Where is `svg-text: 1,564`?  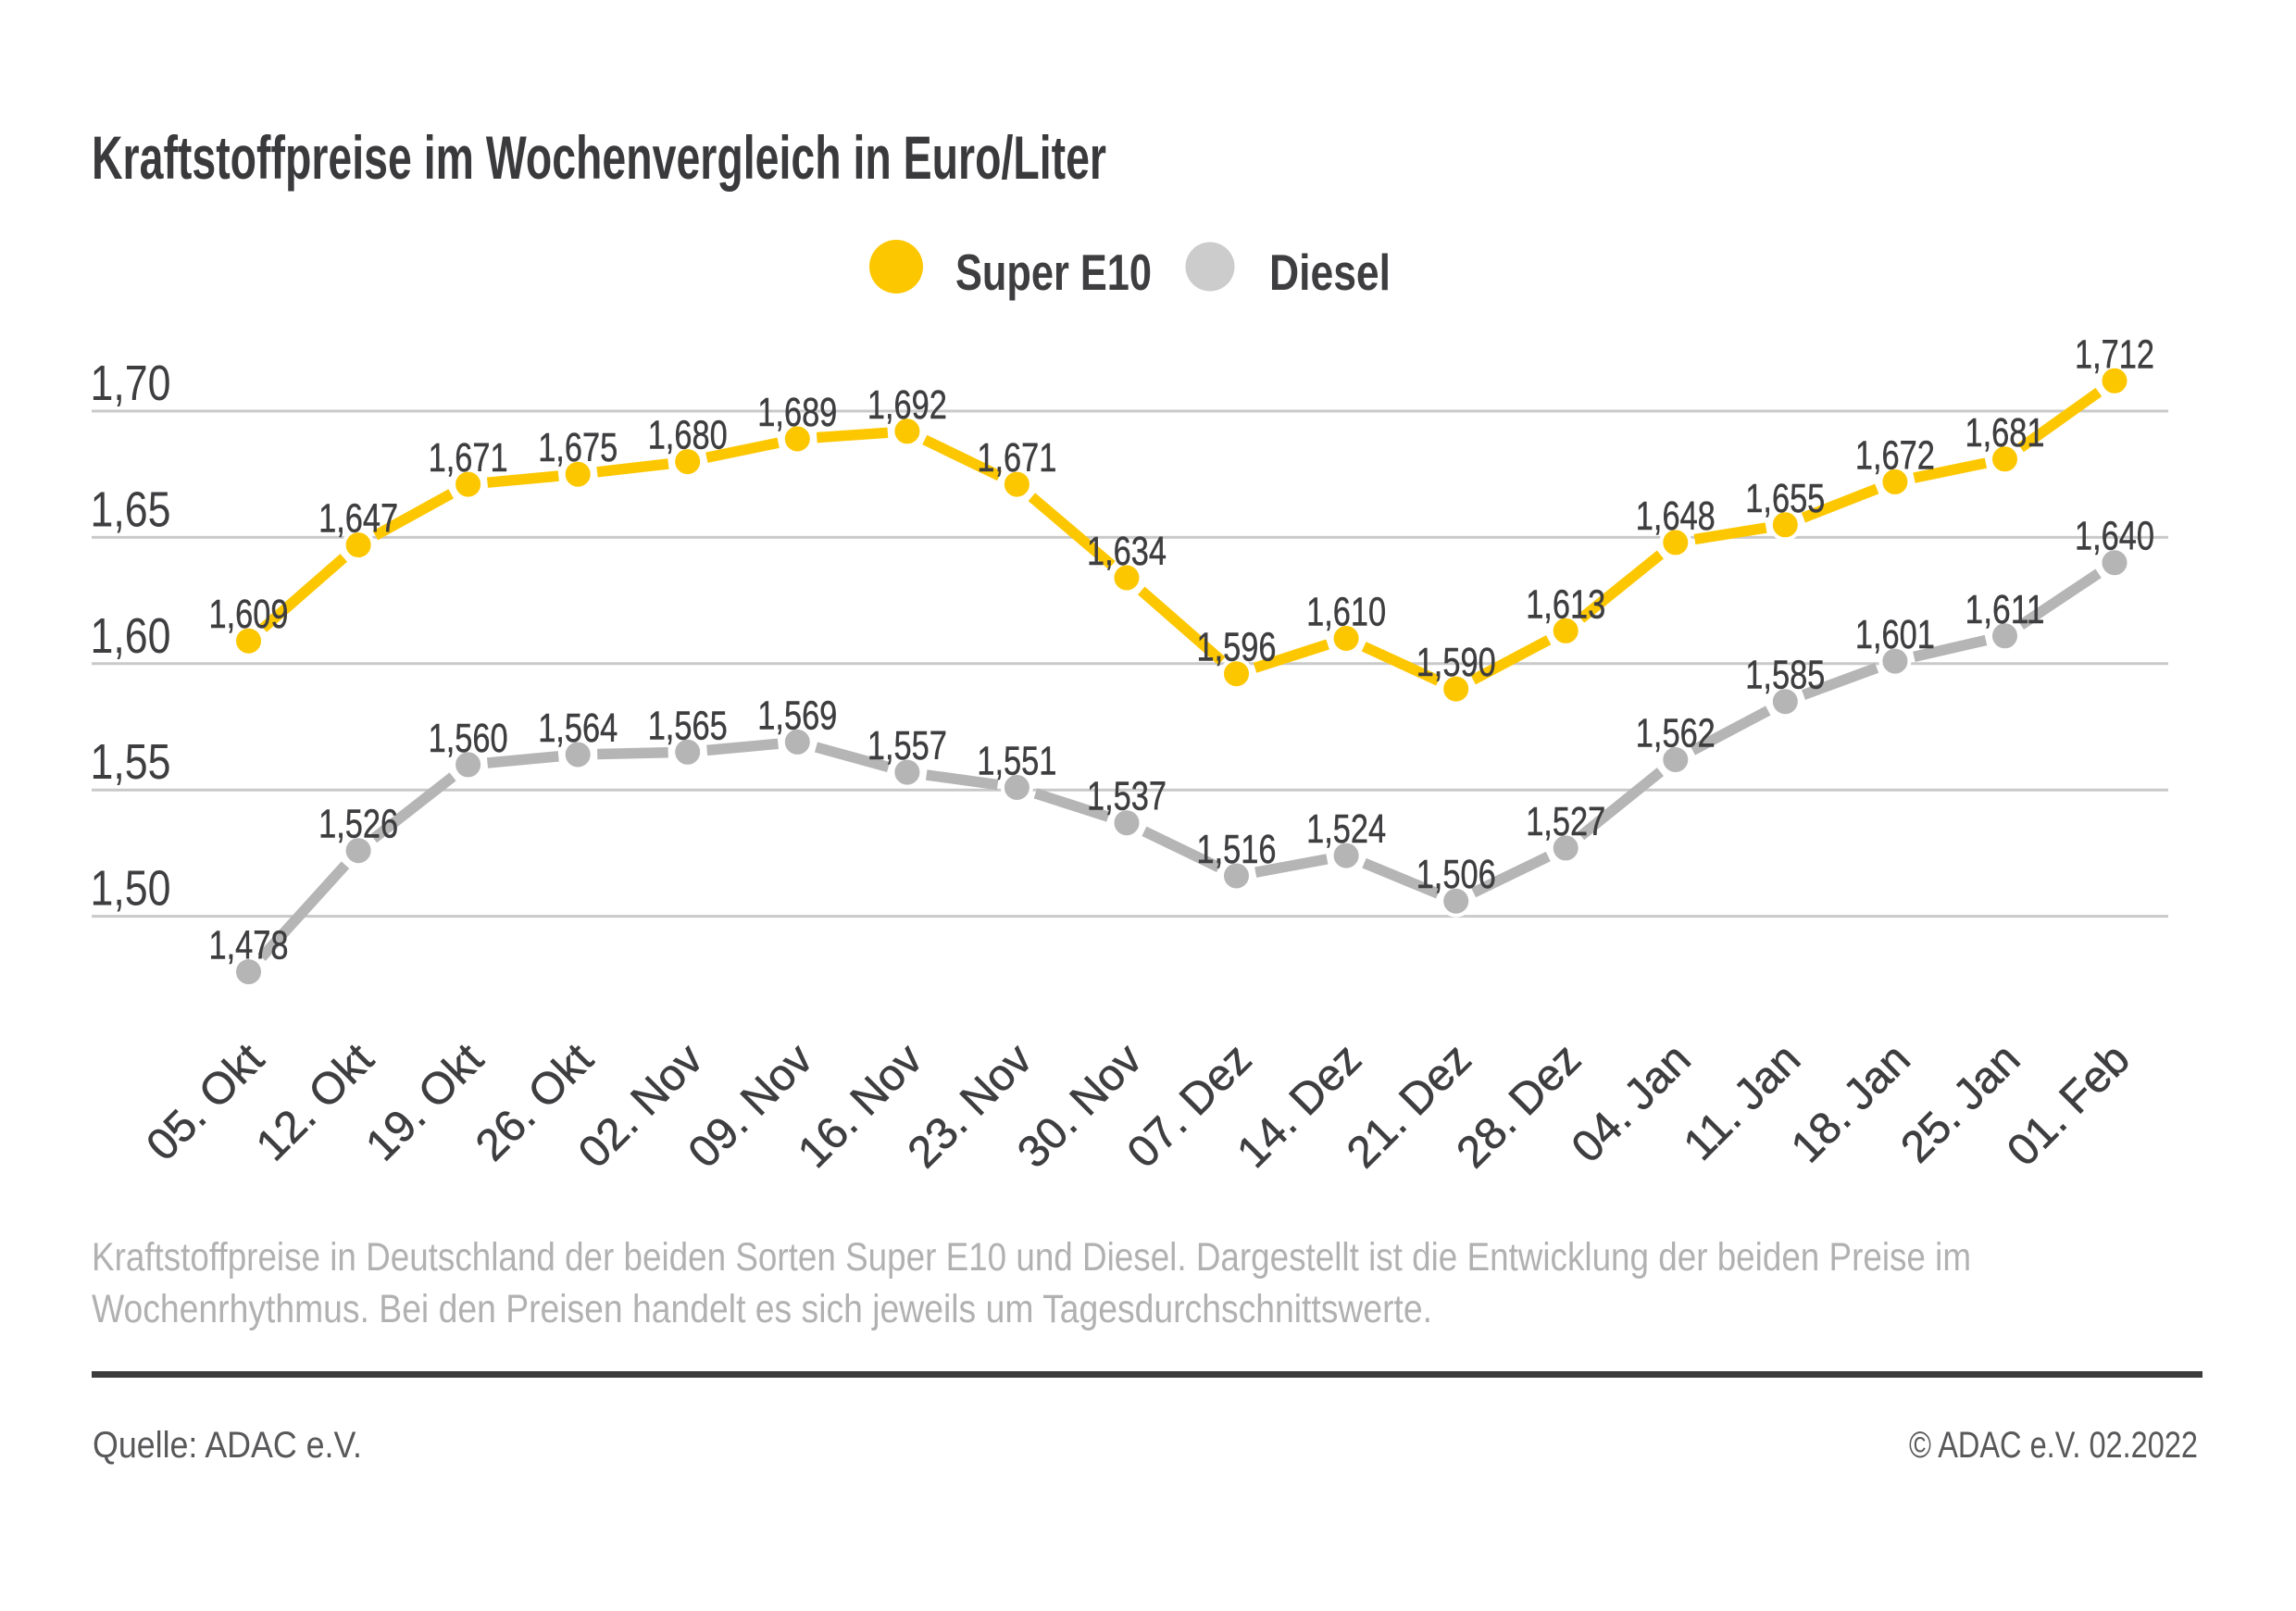
svg-text: 1,564 is located at coordinates (578, 728).